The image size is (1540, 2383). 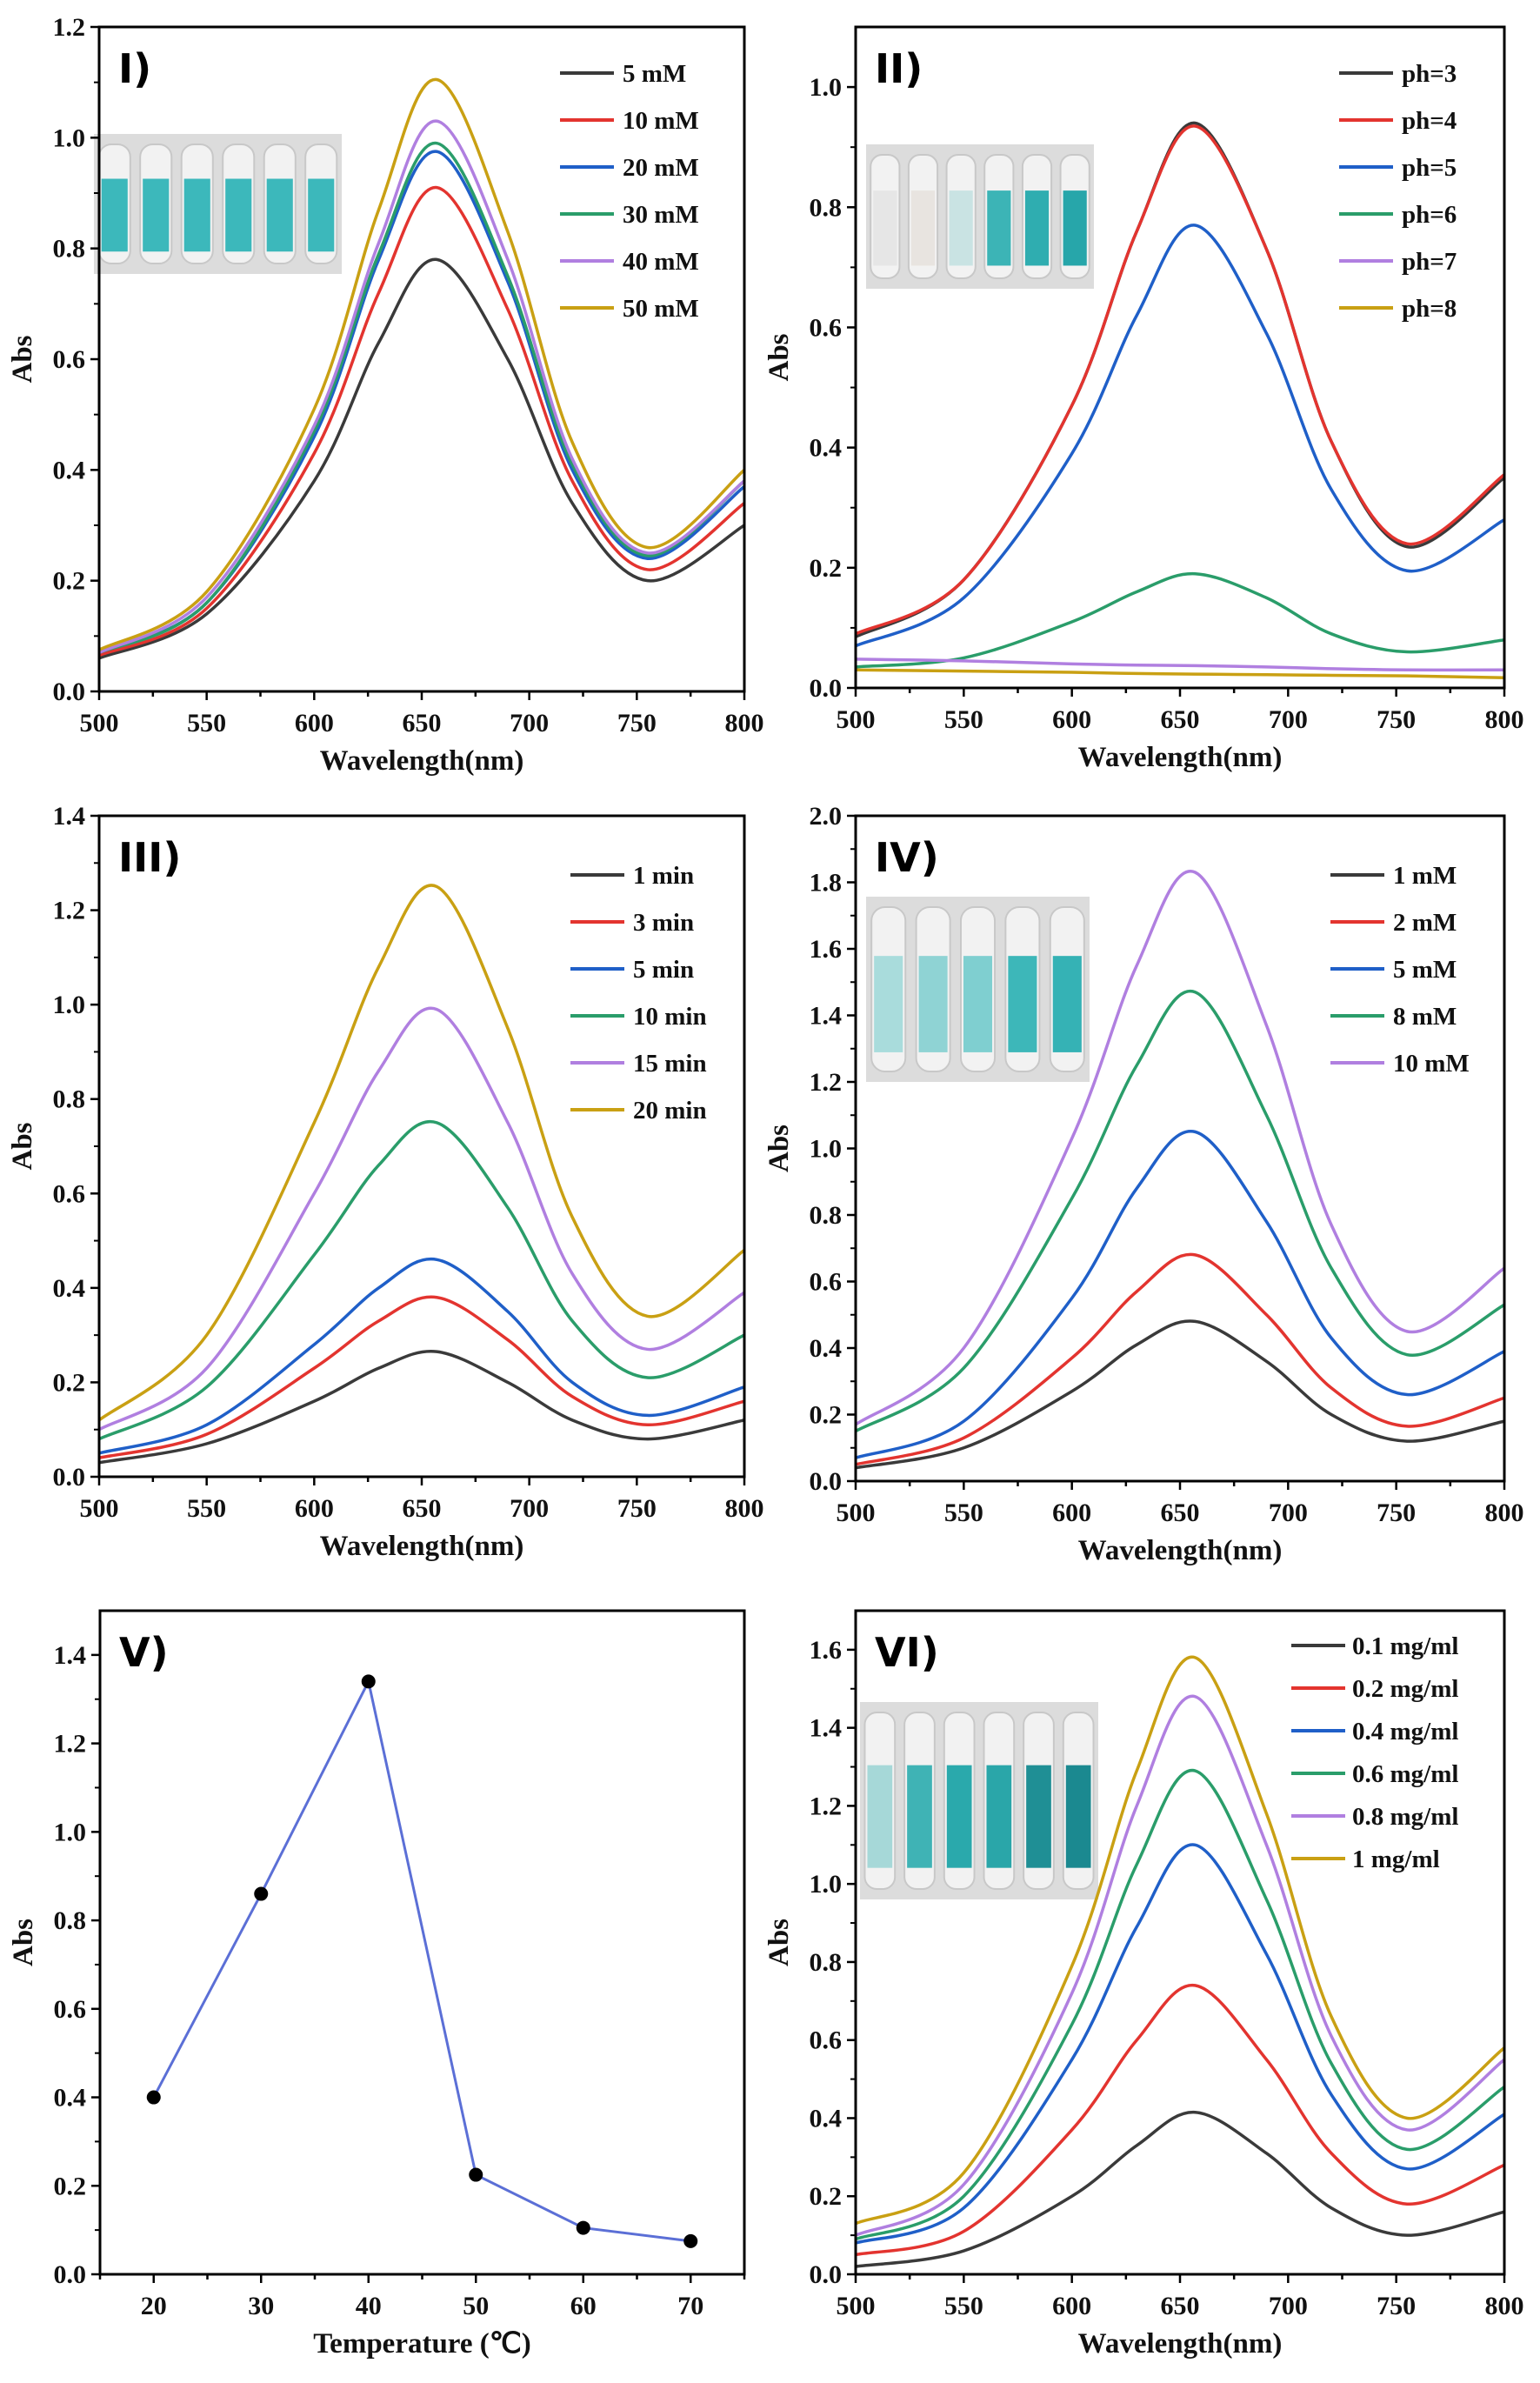 I want to click on series-line-15-min, so click(x=421, y=1219).